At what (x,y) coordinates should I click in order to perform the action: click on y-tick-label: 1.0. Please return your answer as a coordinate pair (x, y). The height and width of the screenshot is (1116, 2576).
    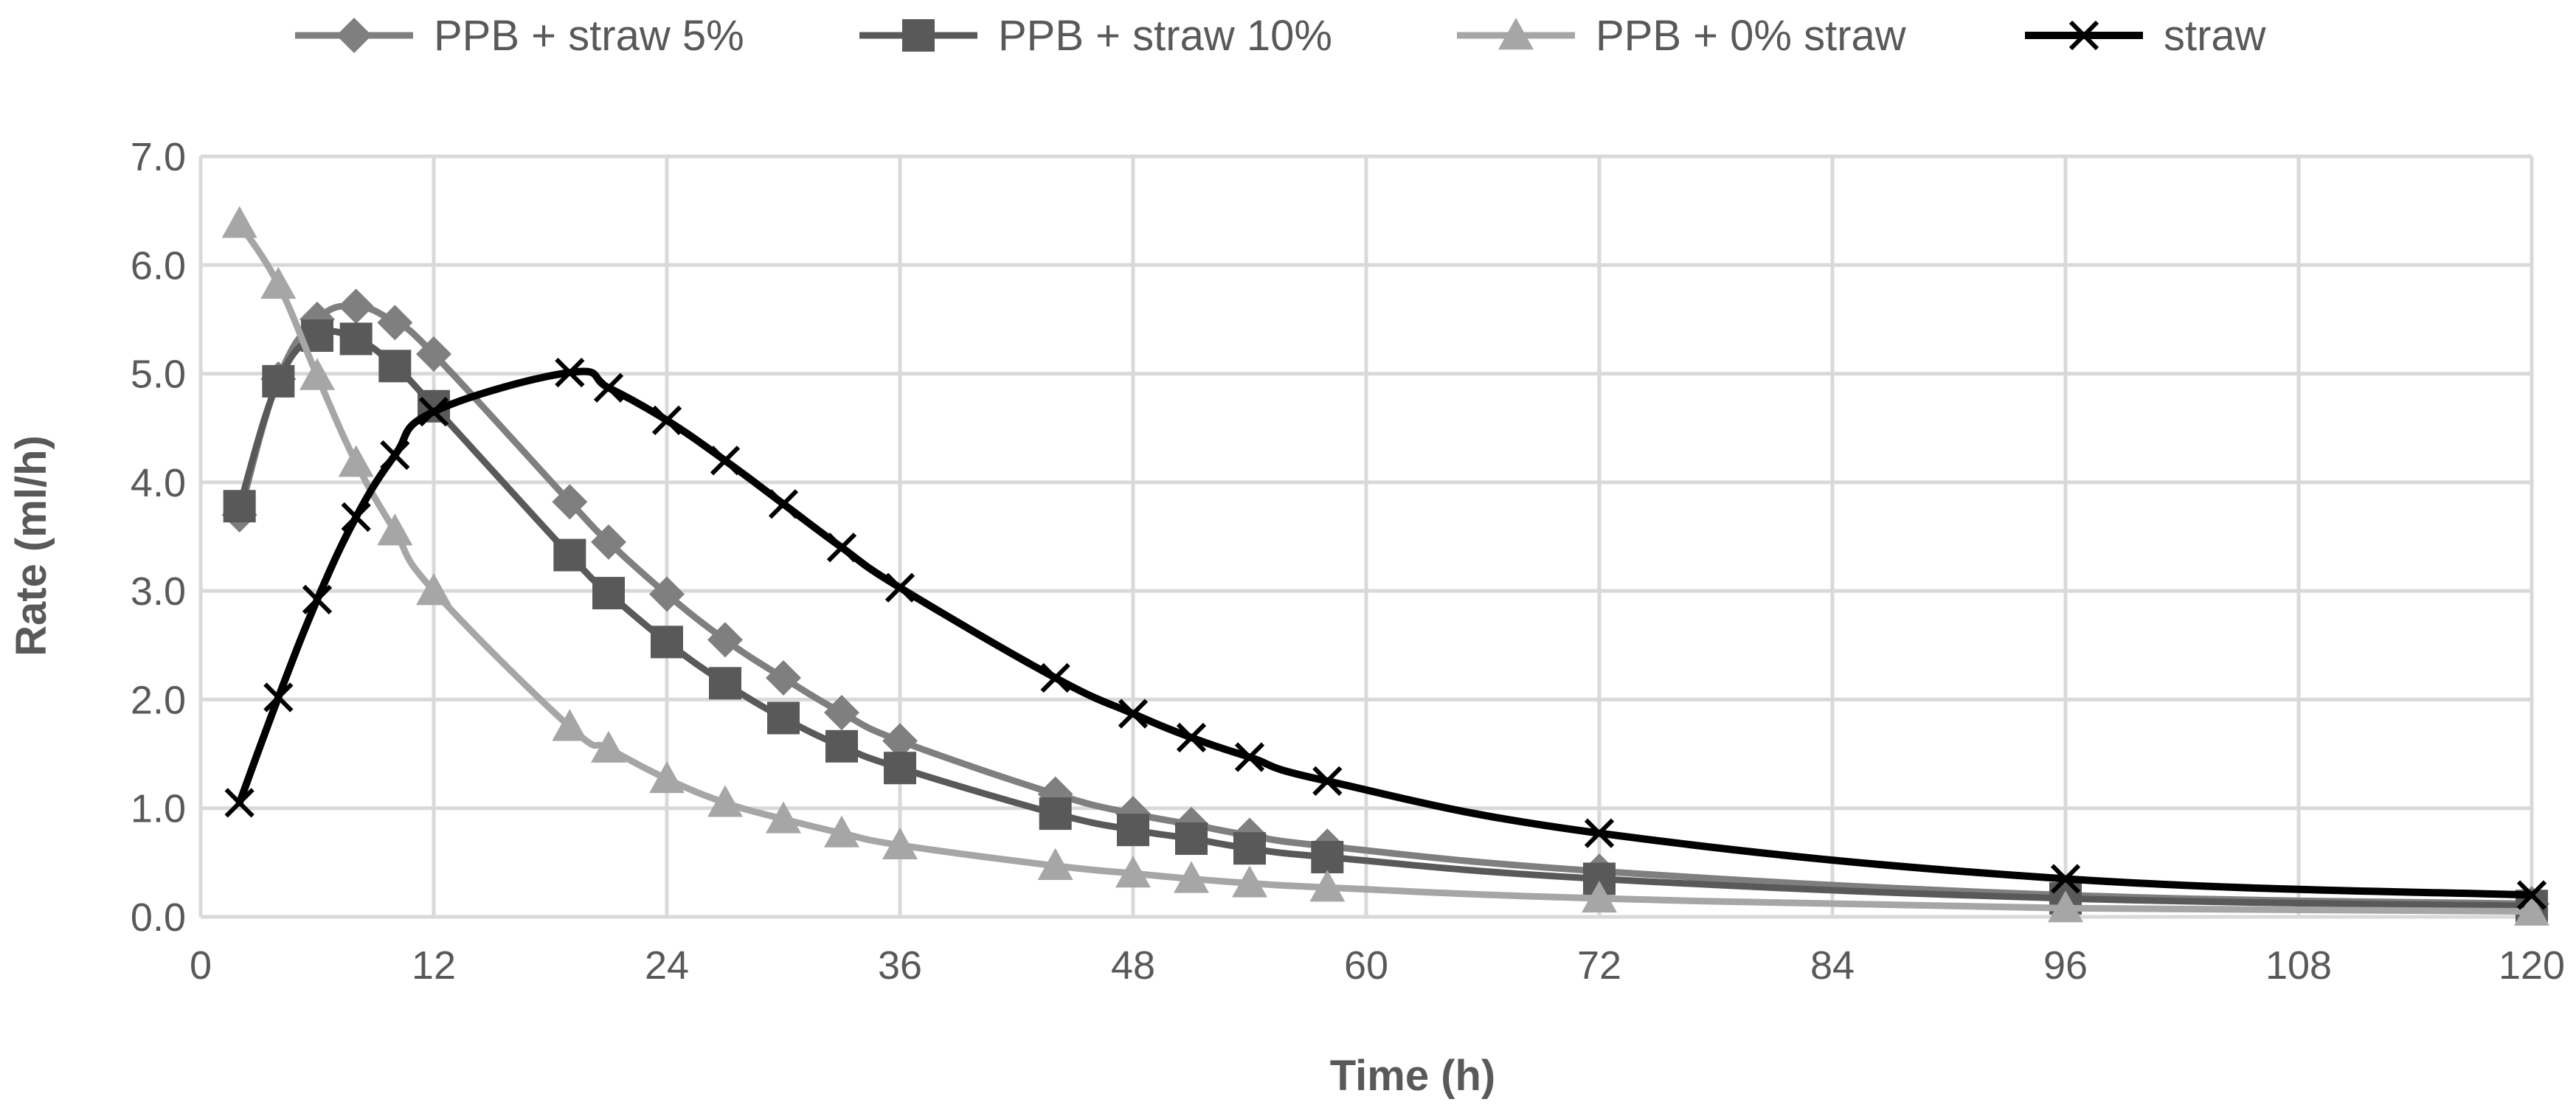
    Looking at the image, I should click on (159, 809).